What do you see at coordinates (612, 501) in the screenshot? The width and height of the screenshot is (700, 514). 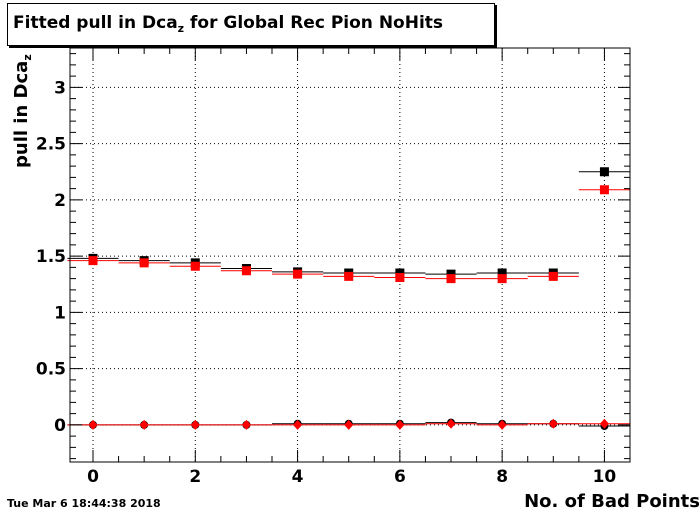 I see `x-axis-label: No. of Bad Points` at bounding box center [612, 501].